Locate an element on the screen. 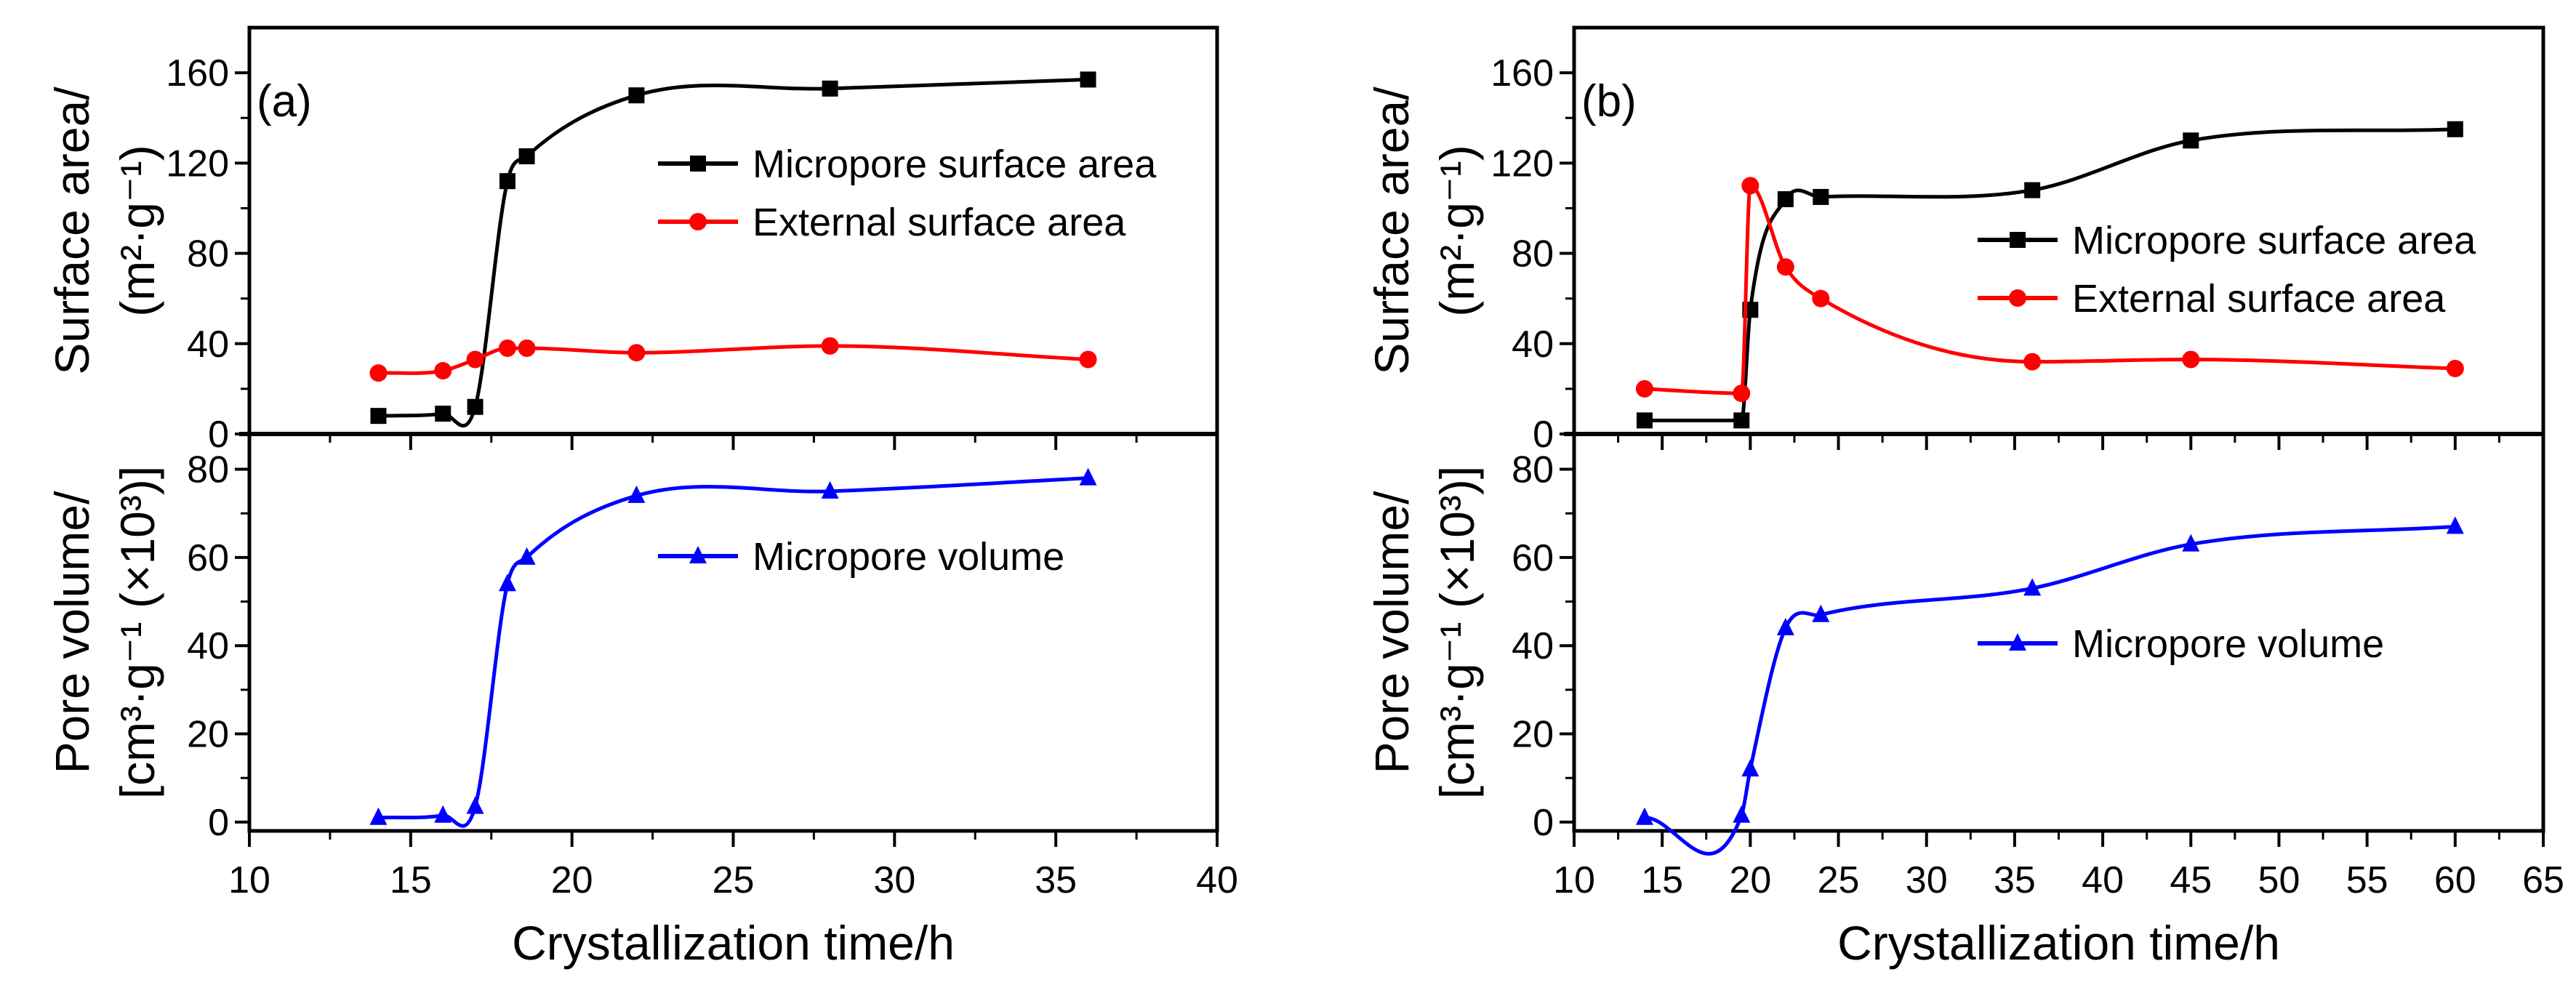 Image resolution: width=2576 pixels, height=985 pixels. legend-label: External surface area is located at coordinates (939, 222).